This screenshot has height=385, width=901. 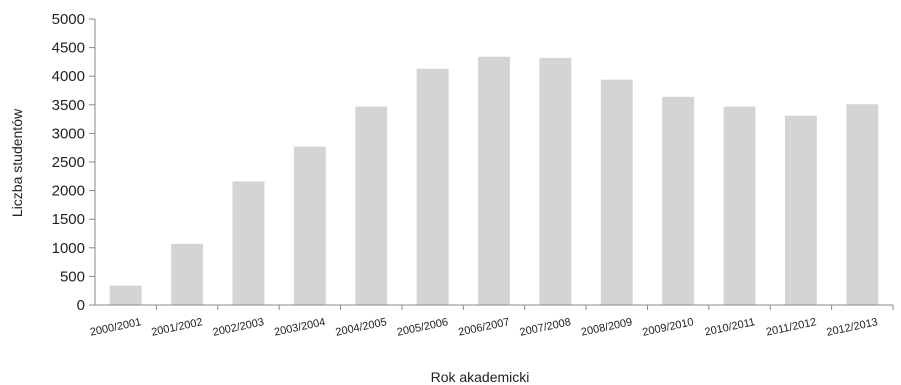 I want to click on x-tick-label: 2003/2004, so click(x=299, y=327).